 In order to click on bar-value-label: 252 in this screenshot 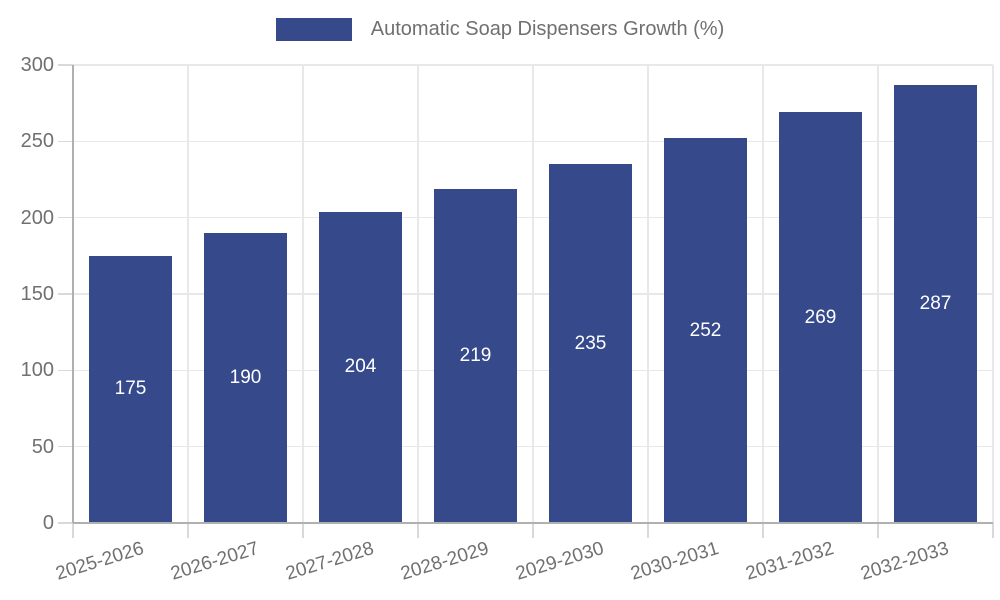, I will do `click(705, 330)`.